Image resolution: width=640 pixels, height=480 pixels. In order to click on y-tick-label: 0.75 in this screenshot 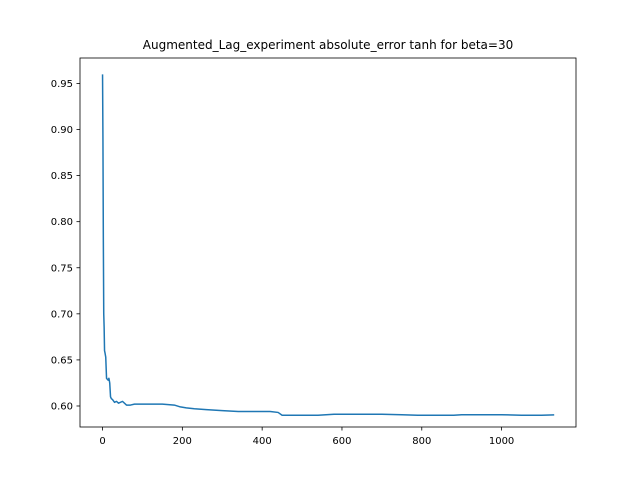, I will do `click(62, 268)`.